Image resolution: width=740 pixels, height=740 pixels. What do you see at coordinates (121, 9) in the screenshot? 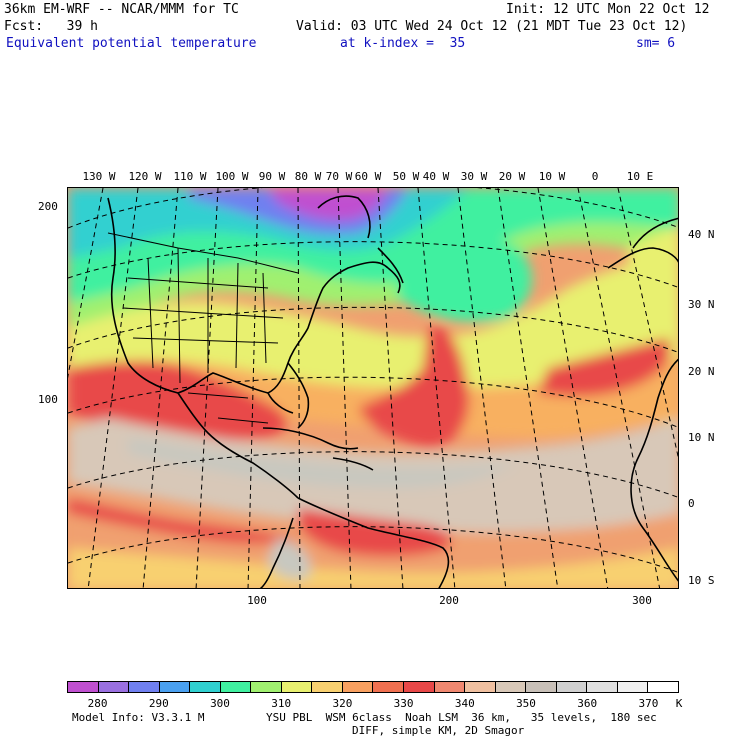
I see `model-title: 36km EM-WRF -- NCAR/MMM for TC` at bounding box center [121, 9].